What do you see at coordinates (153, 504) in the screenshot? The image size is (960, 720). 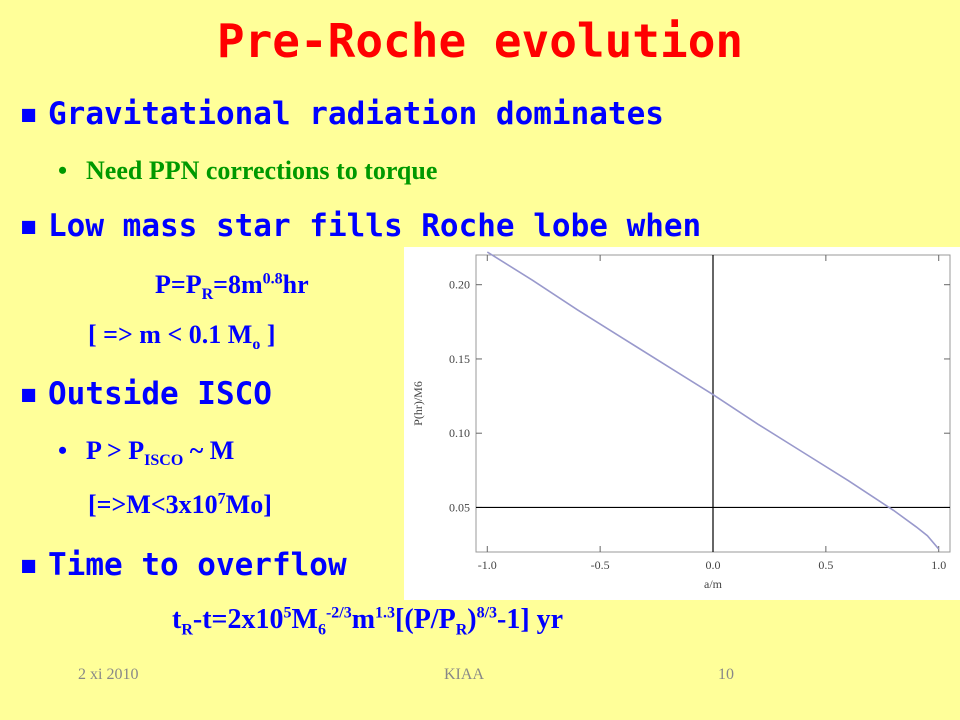 I see `eq-part: [=>M<3x10` at bounding box center [153, 504].